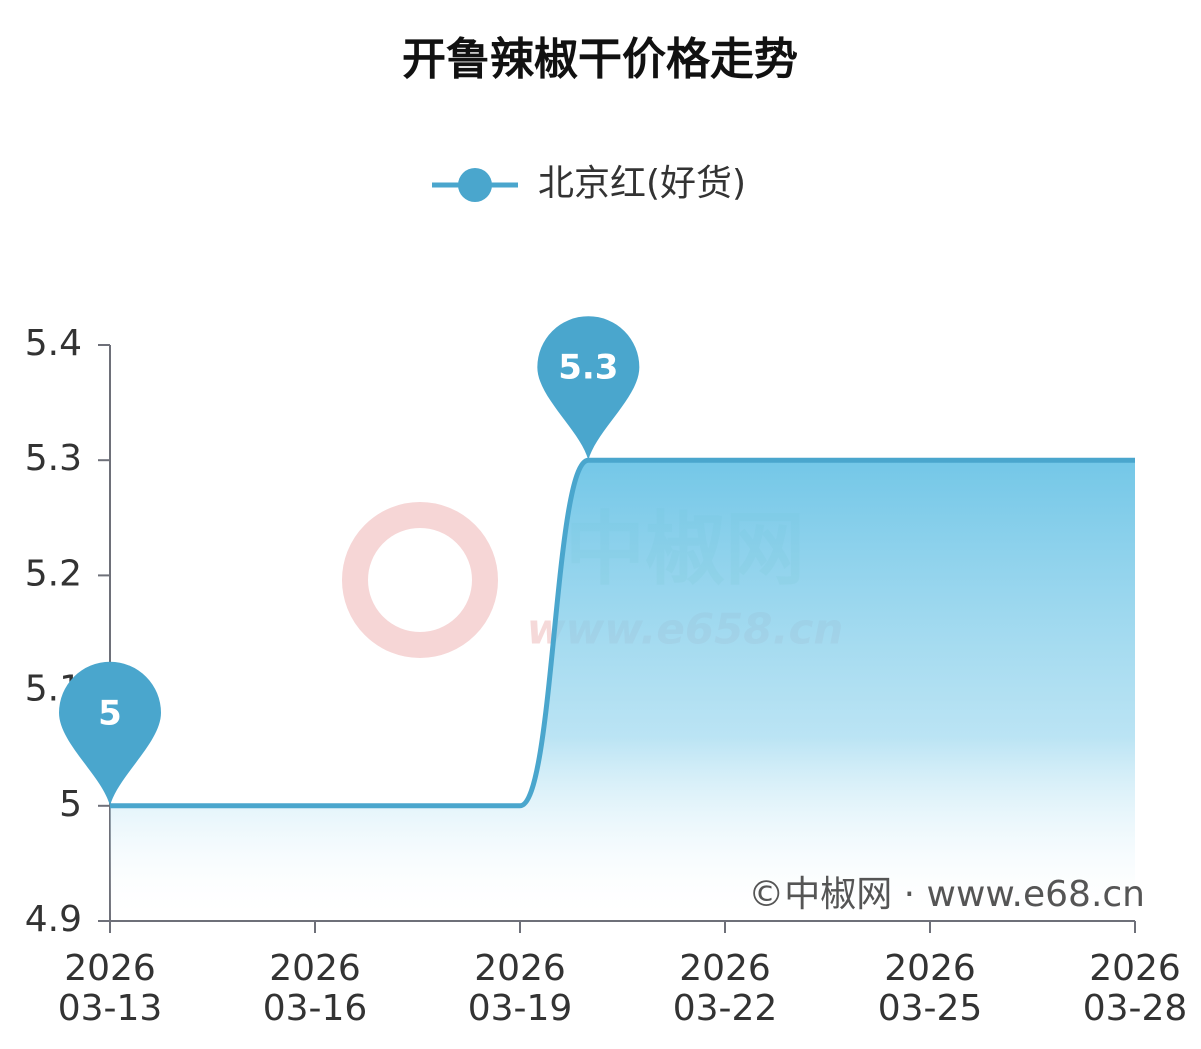  I want to click on pin-label: 5.3, so click(588, 368).